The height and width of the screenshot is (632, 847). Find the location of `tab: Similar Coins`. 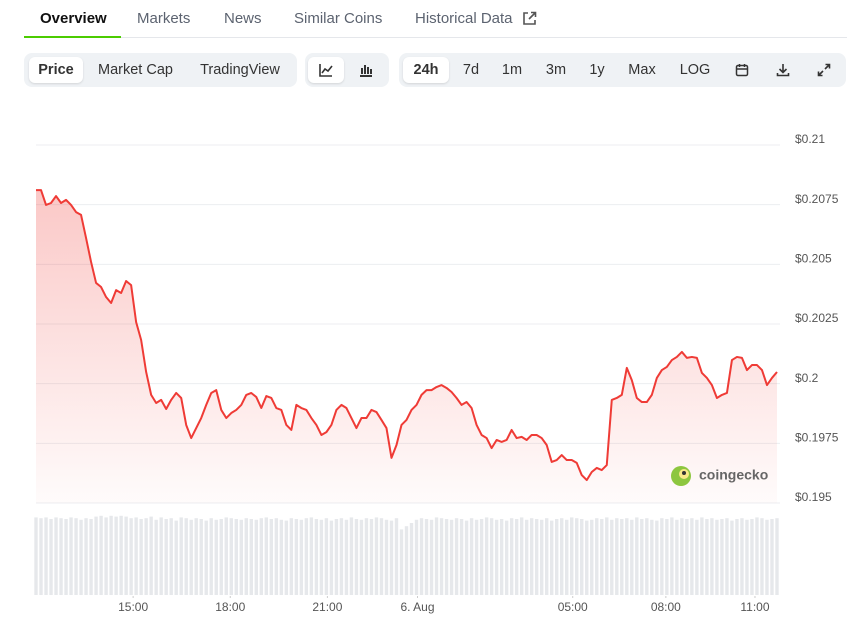

tab: Similar Coins is located at coordinates (338, 18).